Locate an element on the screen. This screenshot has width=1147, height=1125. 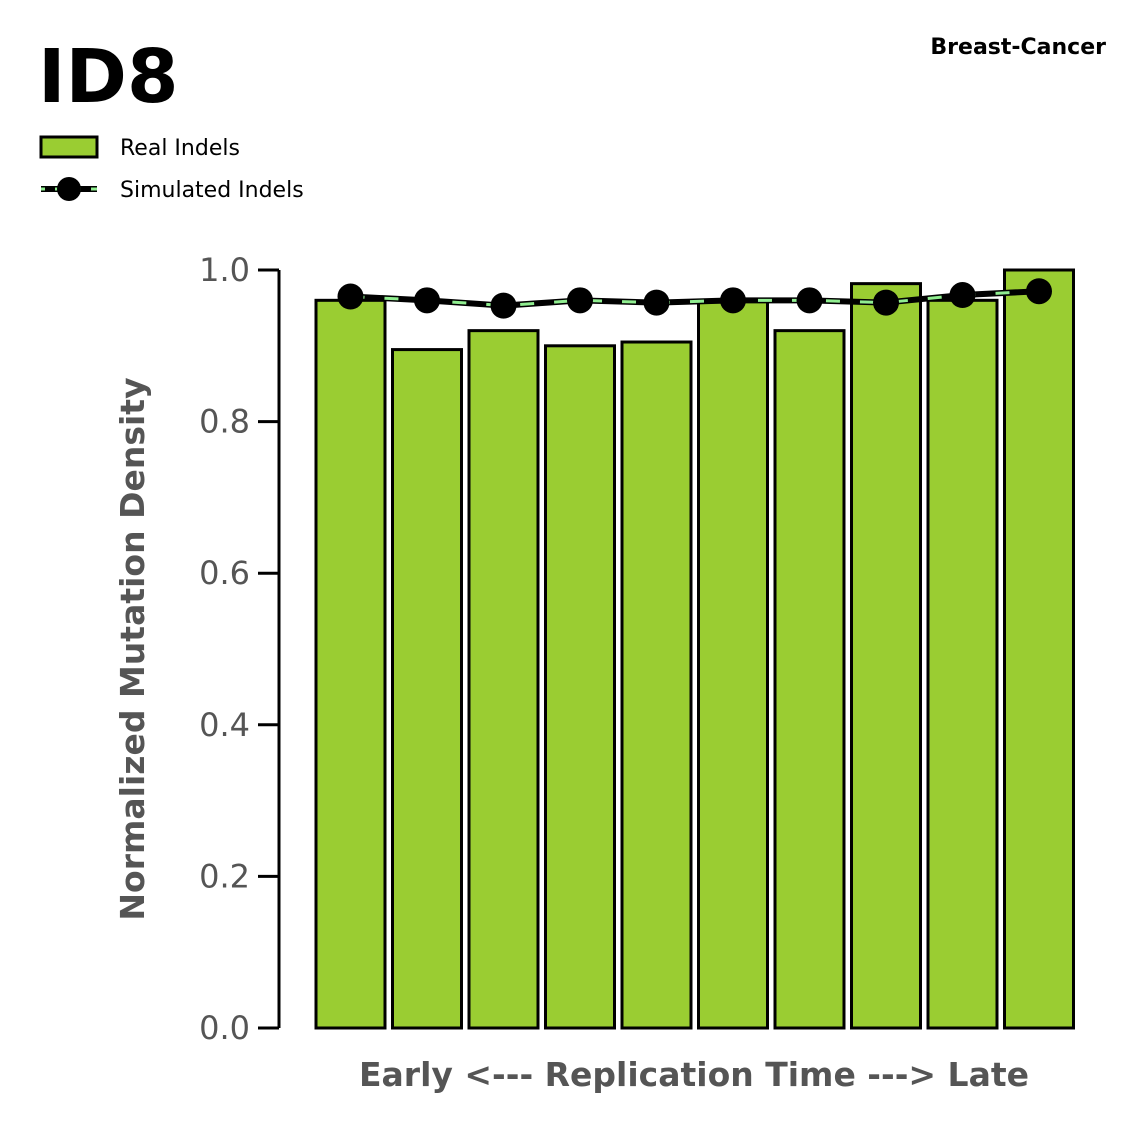
x-axis-label: Early <--- Replication Time ---> Late is located at coordinates (694, 1074).